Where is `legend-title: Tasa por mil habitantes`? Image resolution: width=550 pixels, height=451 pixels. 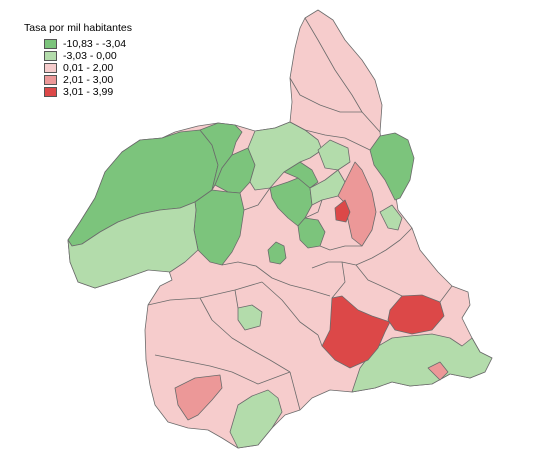 legend-title: Tasa por mil habitantes is located at coordinates (78, 28).